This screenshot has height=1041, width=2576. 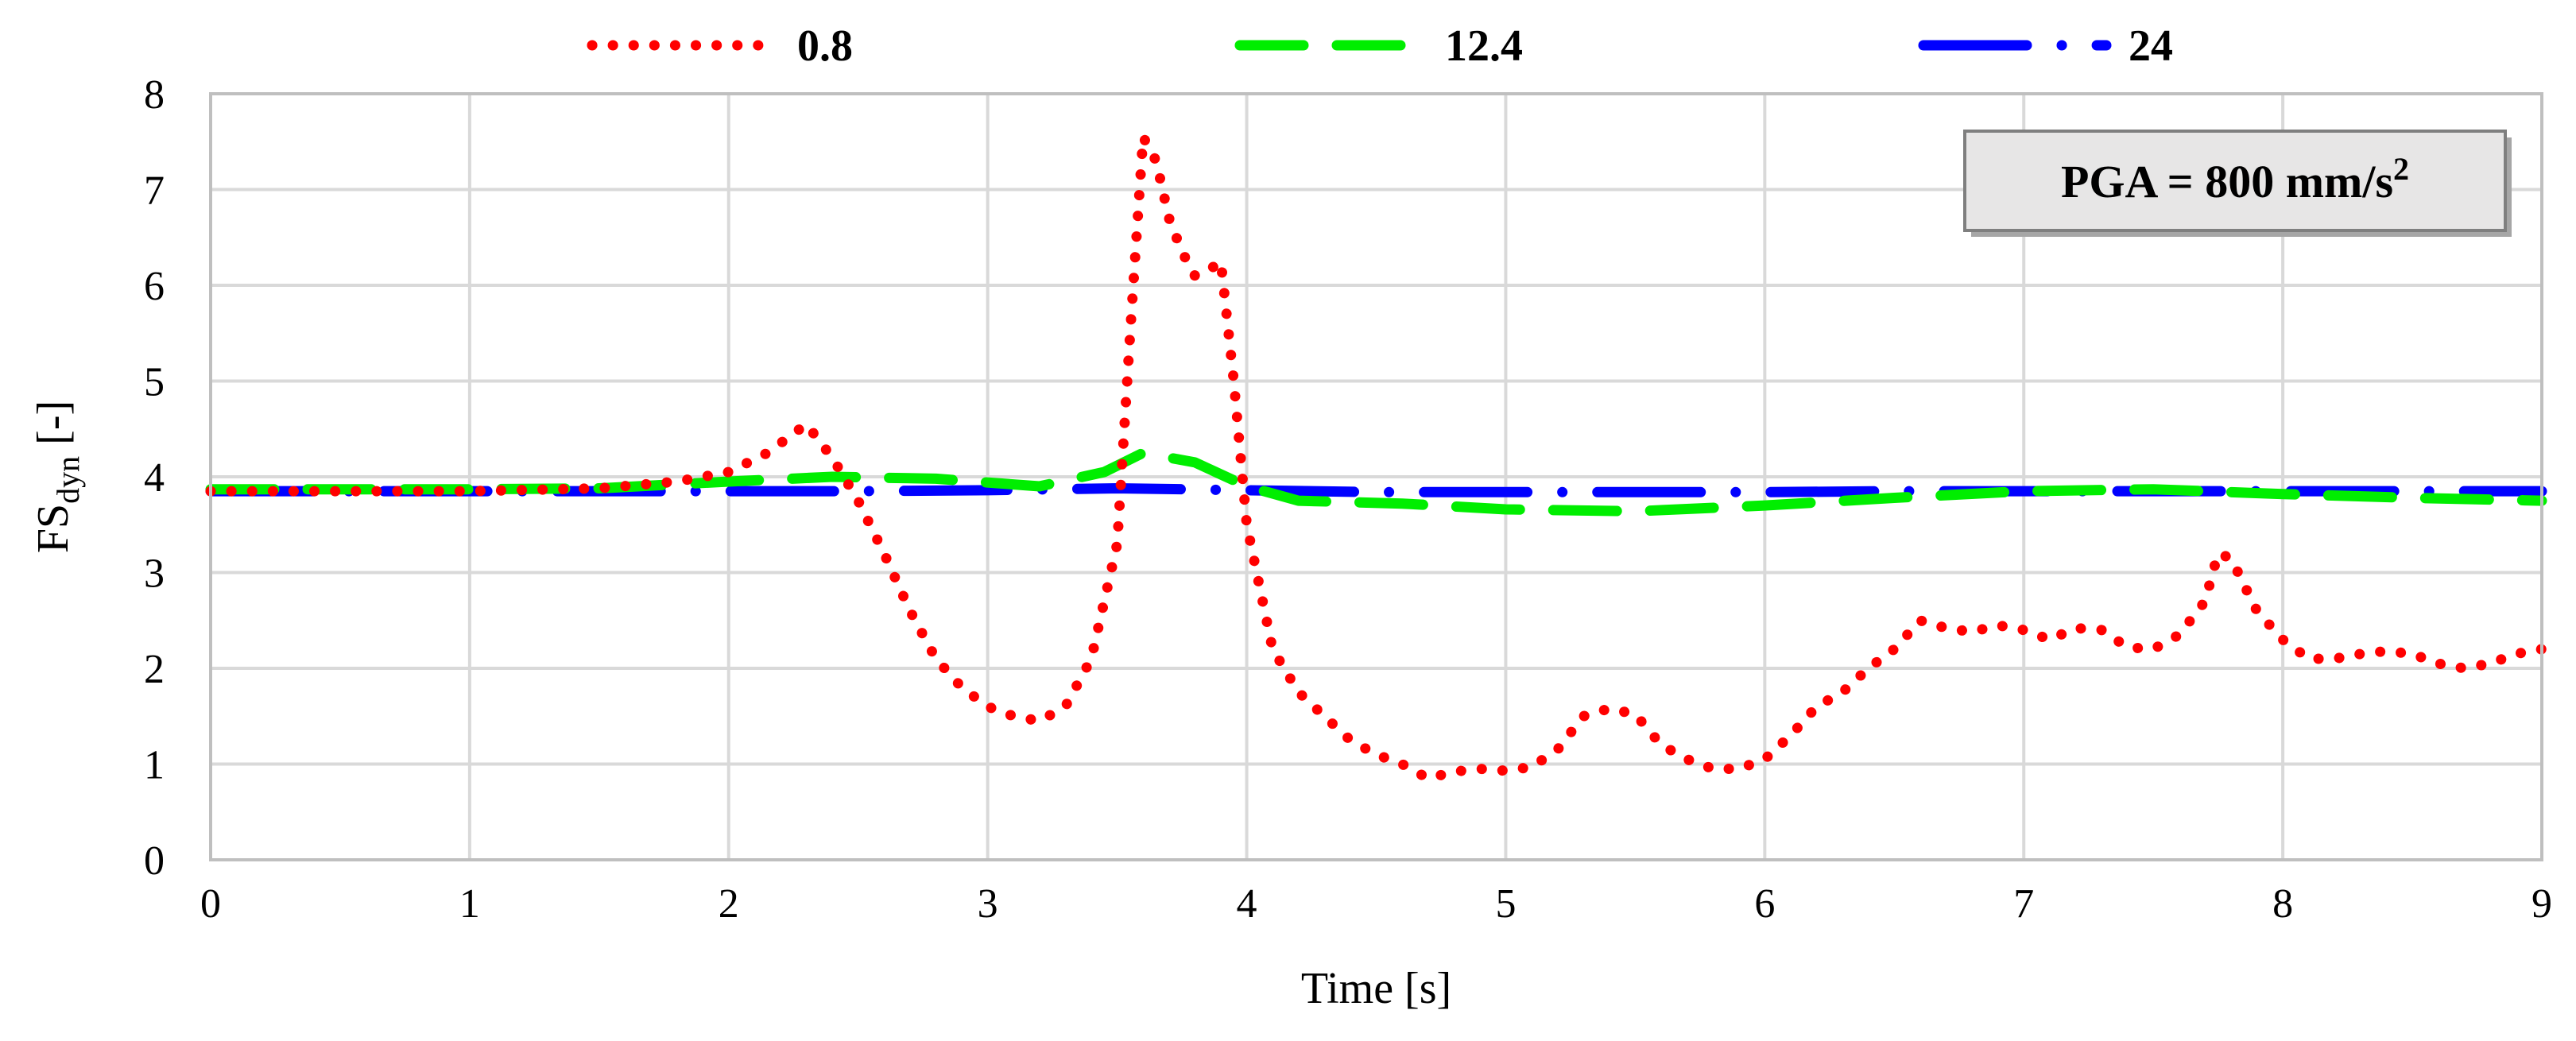 I want to click on y-tick-label: 8, so click(x=154, y=95).